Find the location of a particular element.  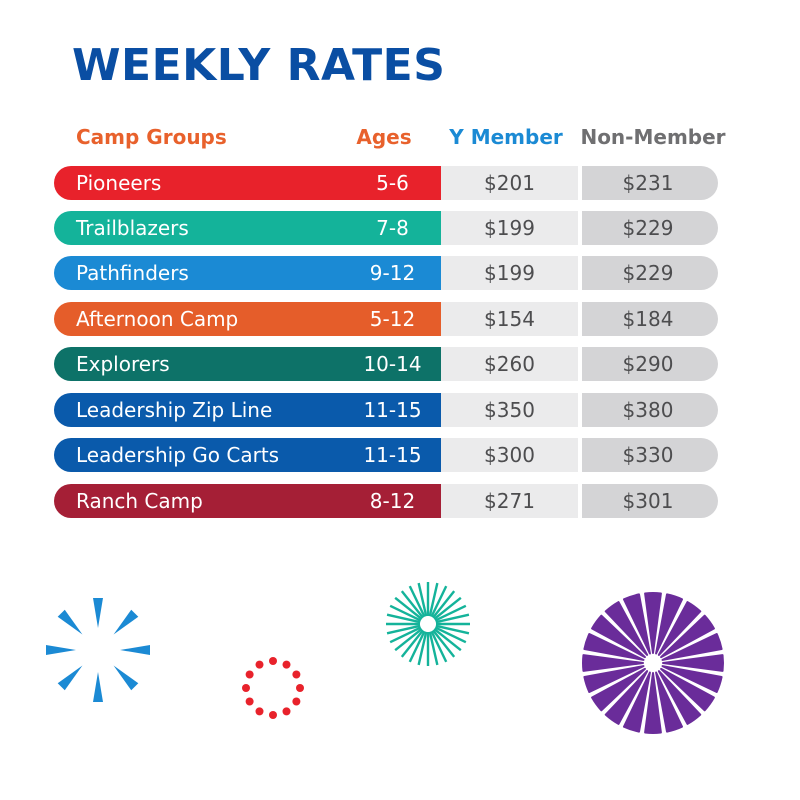

camp-ages: 9-12 is located at coordinates (392, 273).